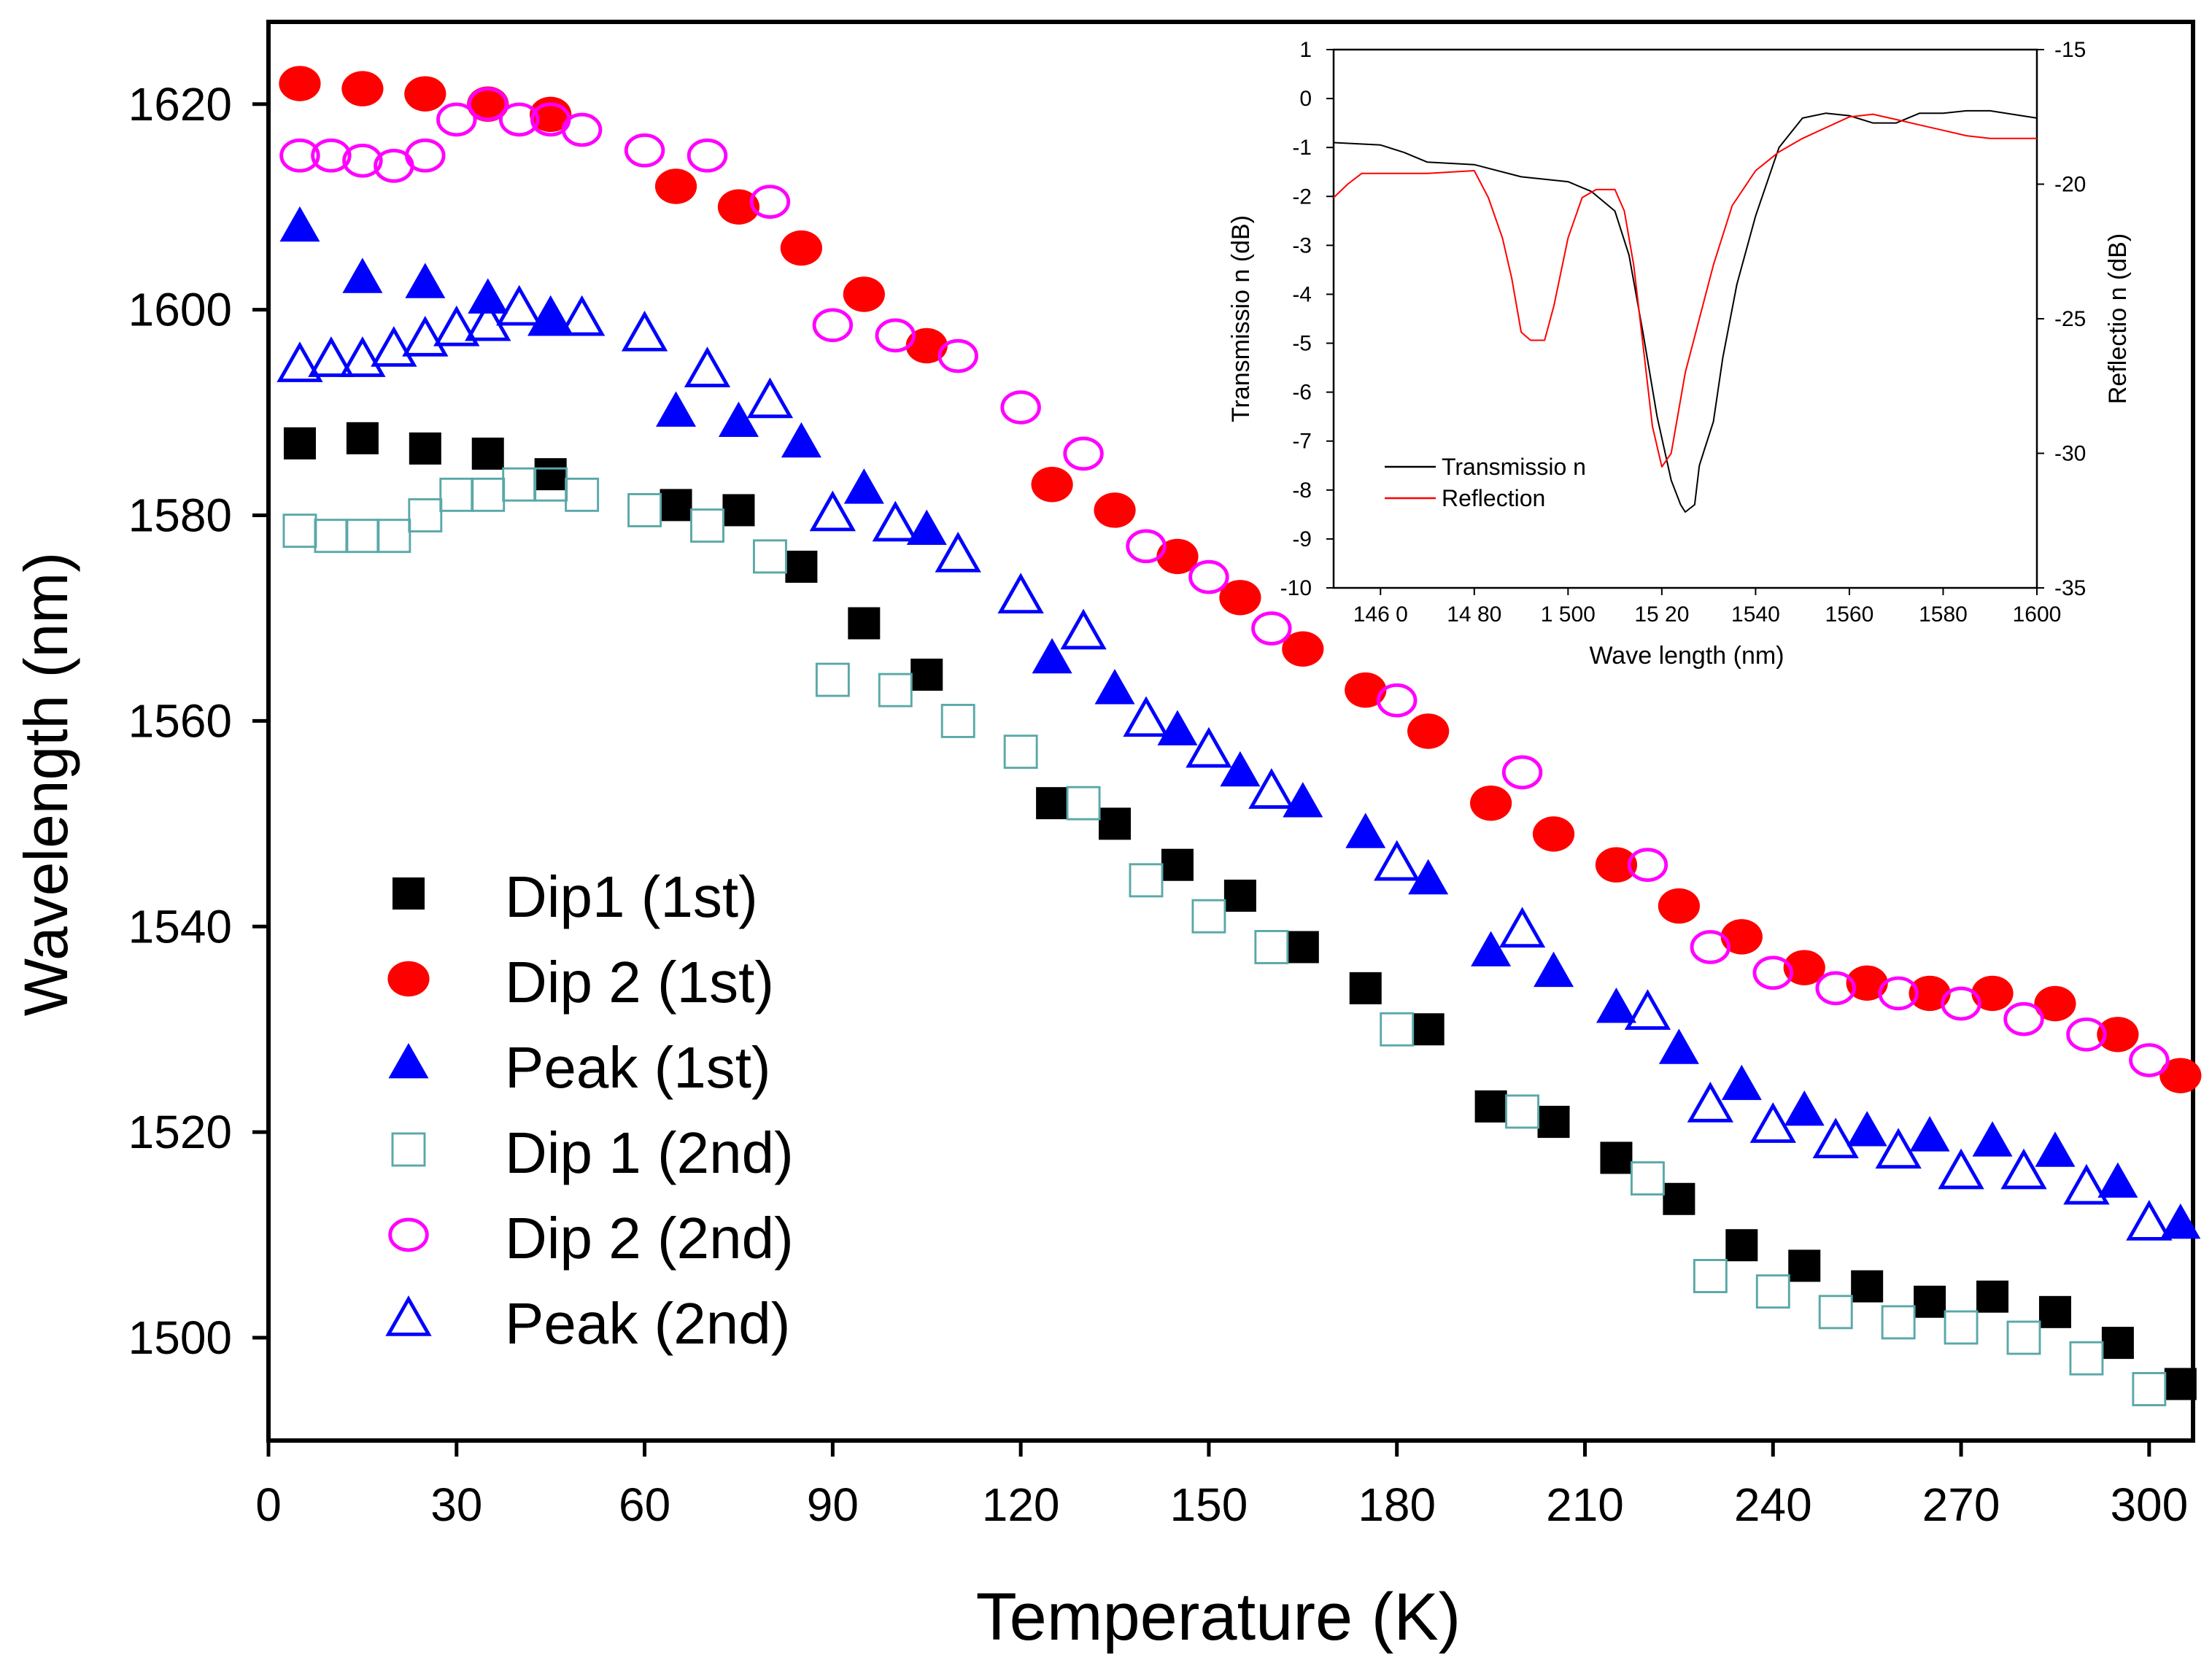 Image resolution: width=2212 pixels, height=1663 pixels. What do you see at coordinates (647, 1323) in the screenshot?
I see `legend-label: Peak (2nd)` at bounding box center [647, 1323].